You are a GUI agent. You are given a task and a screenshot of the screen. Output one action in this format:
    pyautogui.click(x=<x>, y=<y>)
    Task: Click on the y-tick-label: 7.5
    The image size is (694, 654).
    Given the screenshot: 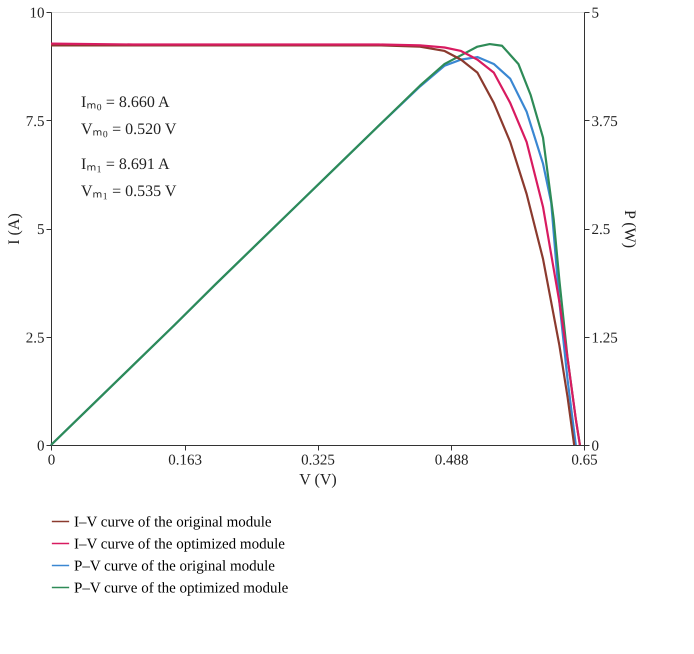 What is the action you would take?
    pyautogui.click(x=35, y=122)
    